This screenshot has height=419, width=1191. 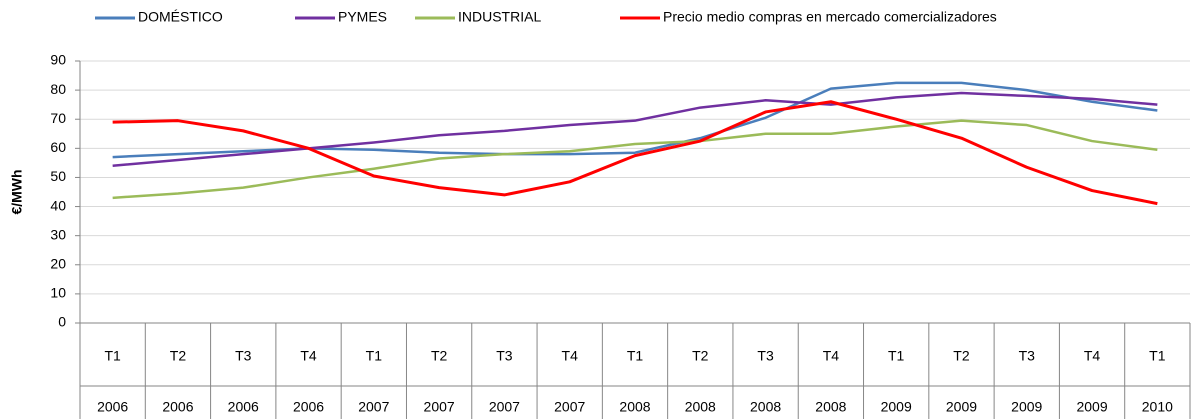 What do you see at coordinates (58, 60) in the screenshot?
I see `y-tick-label: 90` at bounding box center [58, 60].